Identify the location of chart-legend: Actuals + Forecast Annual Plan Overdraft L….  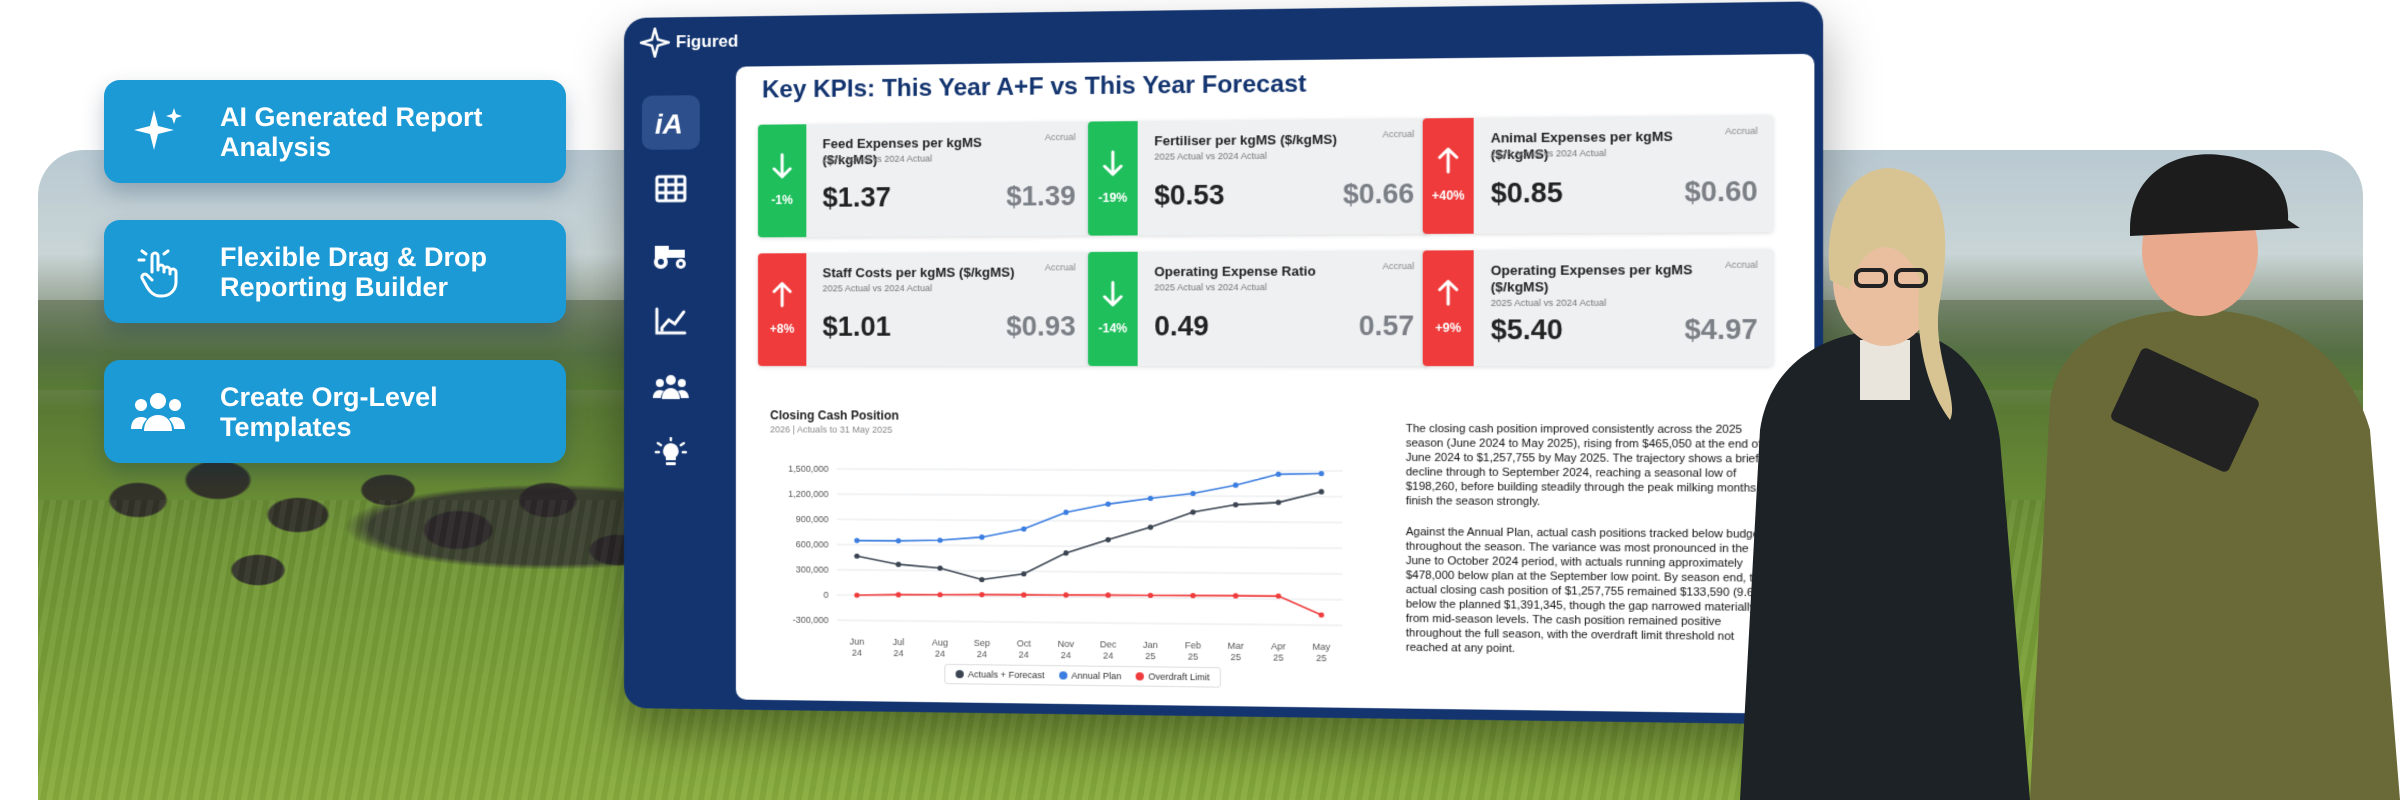
(1082, 676).